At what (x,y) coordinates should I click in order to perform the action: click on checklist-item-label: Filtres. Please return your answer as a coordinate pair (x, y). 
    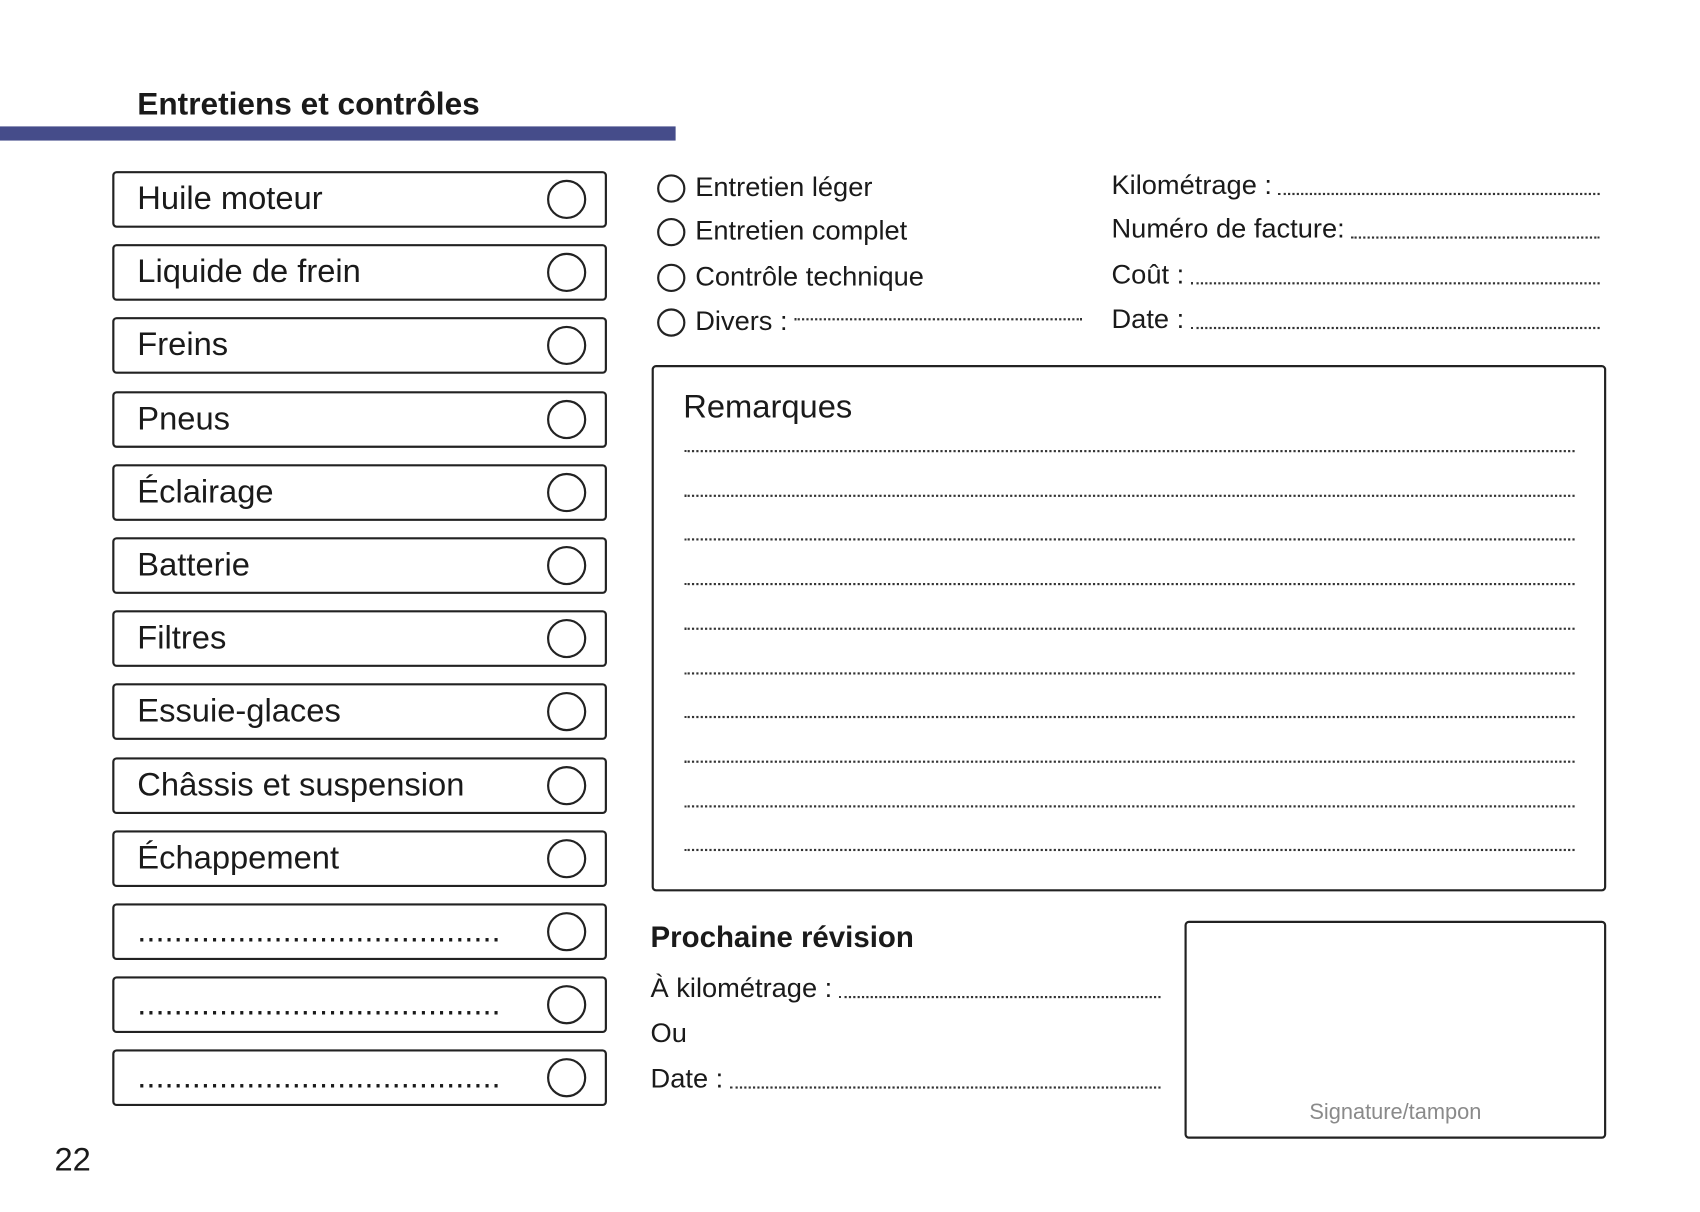
    Looking at the image, I should click on (182, 638).